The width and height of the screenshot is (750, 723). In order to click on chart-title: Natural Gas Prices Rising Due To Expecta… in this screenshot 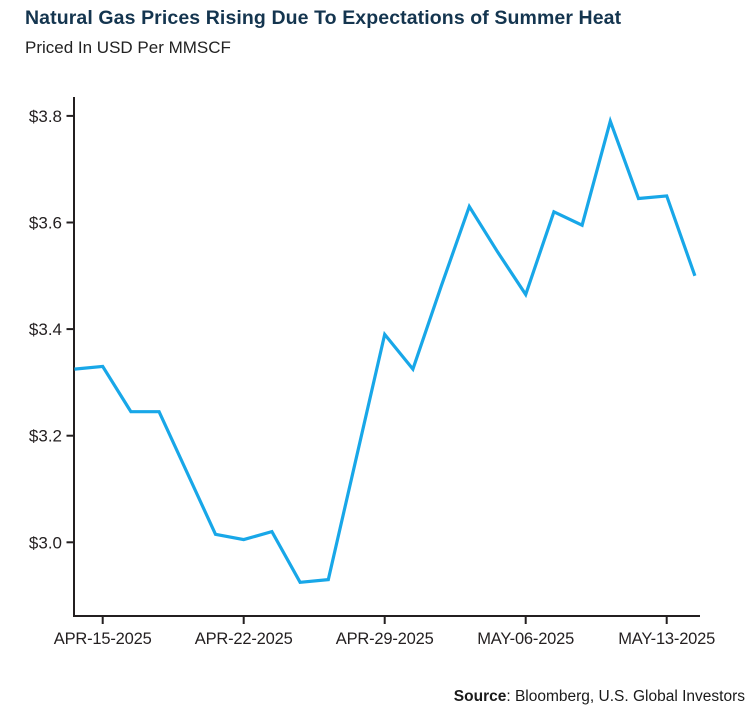, I will do `click(323, 18)`.